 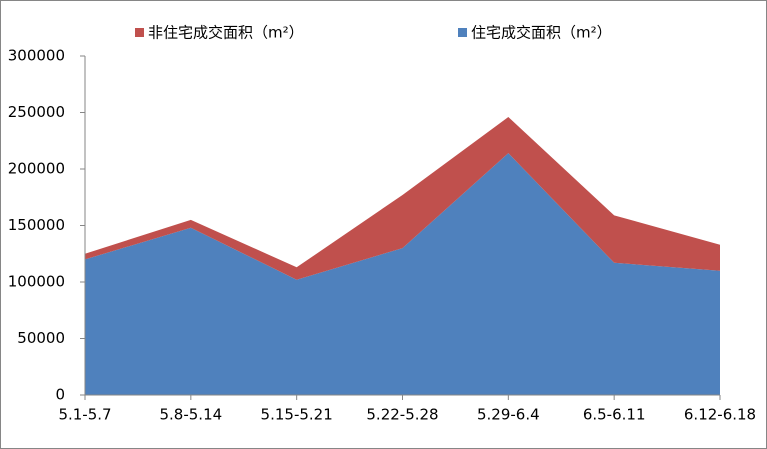 What do you see at coordinates (36, 282) in the screenshot?
I see `y-tick-label: 100000` at bounding box center [36, 282].